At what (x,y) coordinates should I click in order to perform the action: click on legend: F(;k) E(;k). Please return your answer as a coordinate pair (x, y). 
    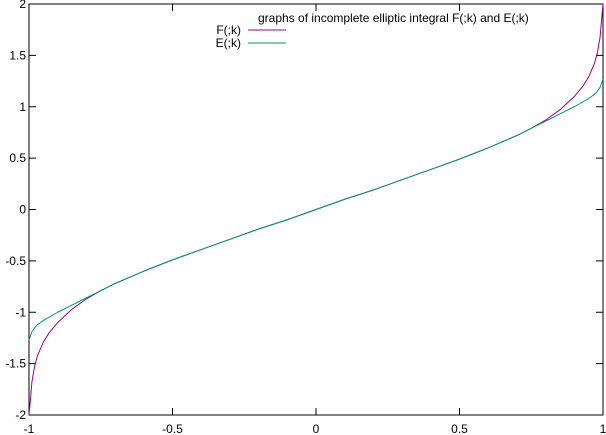
    Looking at the image, I should click on (251, 36).